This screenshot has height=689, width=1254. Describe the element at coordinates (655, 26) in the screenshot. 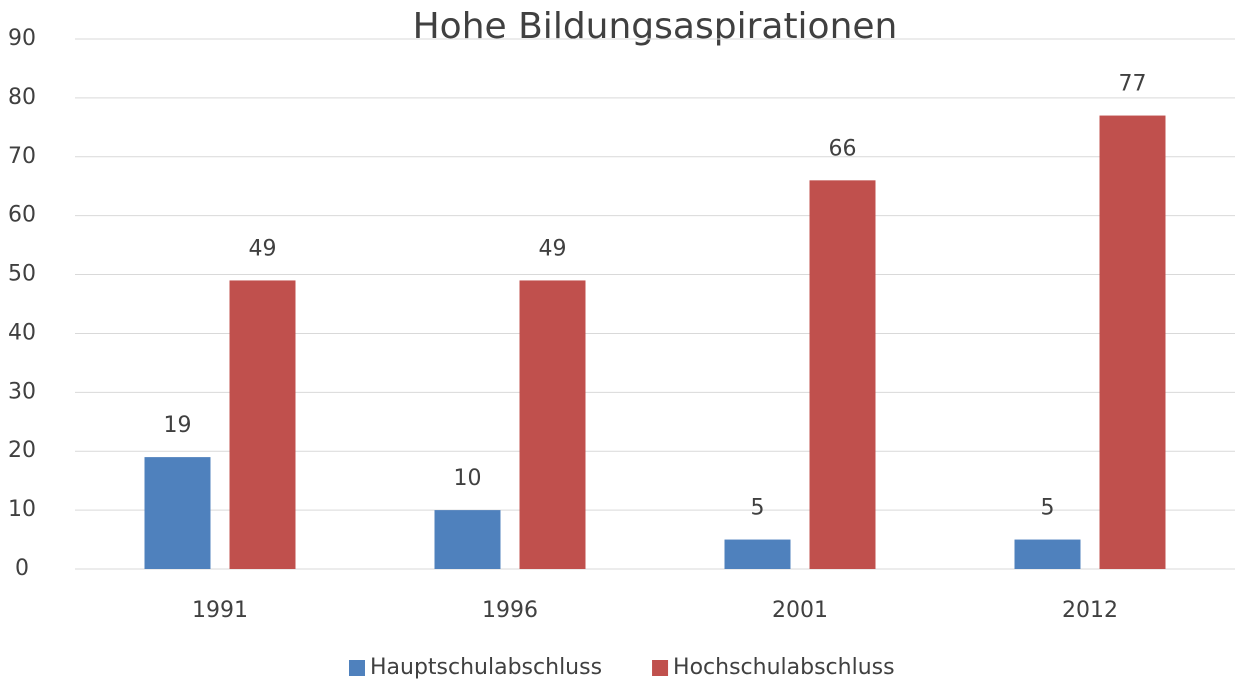

I see `chart-title: Hohe Bildungsaspirationen` at that location.